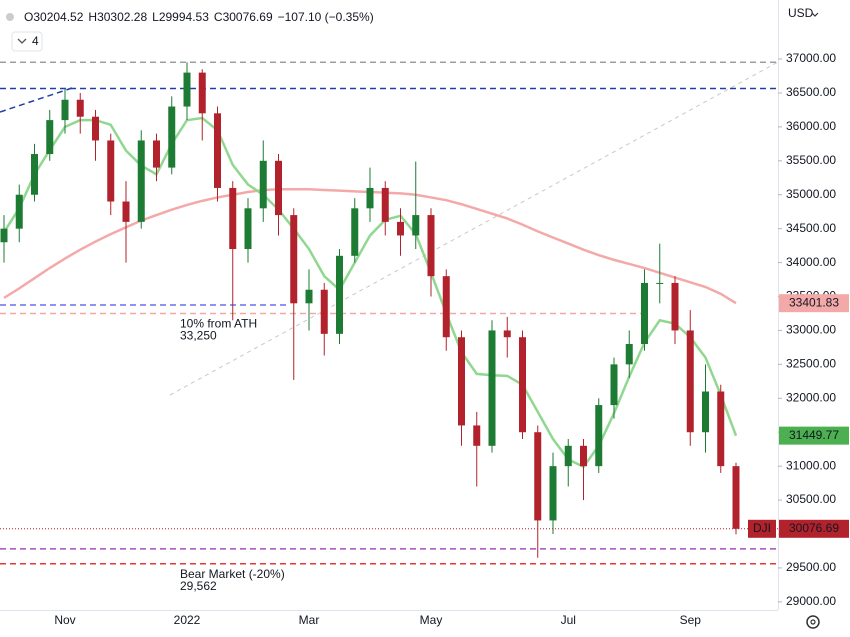  What do you see at coordinates (64, 620) in the screenshot?
I see `x-tick-label: Nov` at bounding box center [64, 620].